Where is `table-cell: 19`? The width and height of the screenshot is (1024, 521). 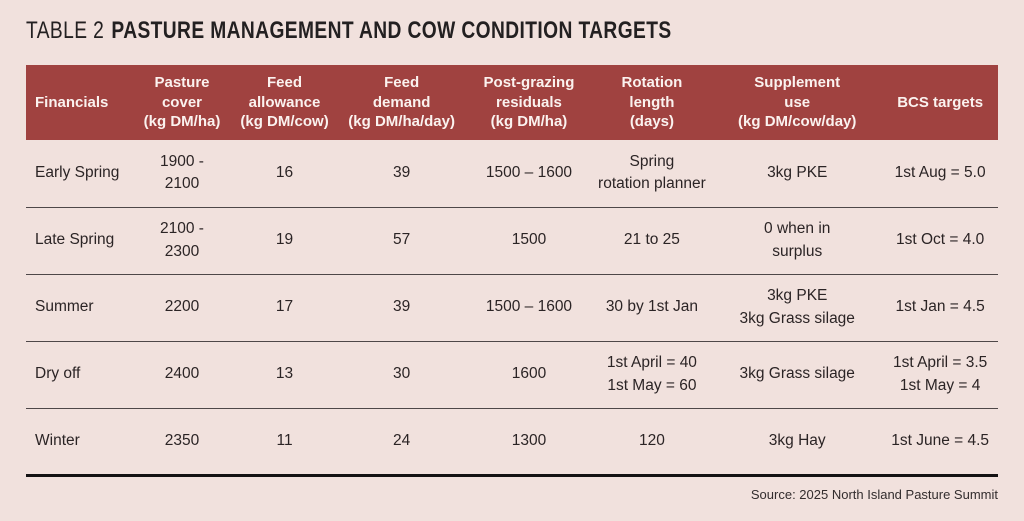 table-cell: 19 is located at coordinates (284, 240).